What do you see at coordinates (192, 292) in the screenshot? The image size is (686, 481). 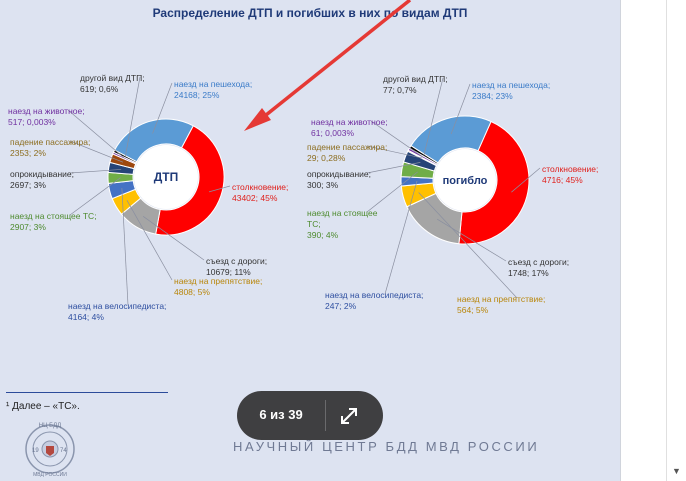 I see `slice-value-label: 4808; 5%` at bounding box center [192, 292].